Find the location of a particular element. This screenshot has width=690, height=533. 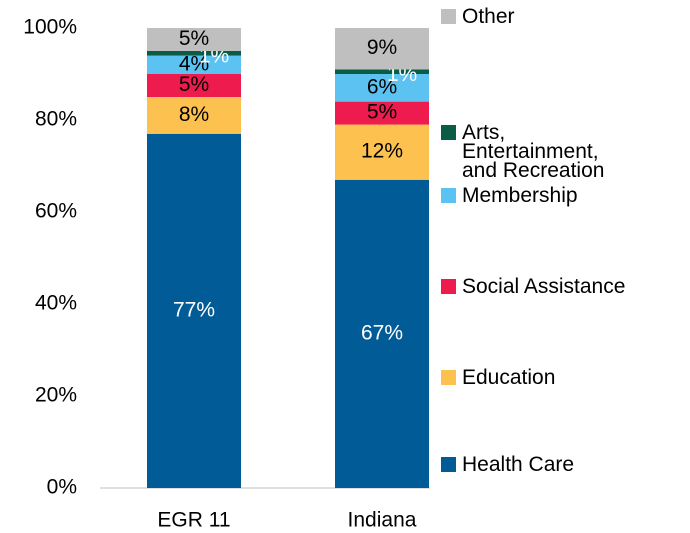

legend-label: Other is located at coordinates (488, 16).